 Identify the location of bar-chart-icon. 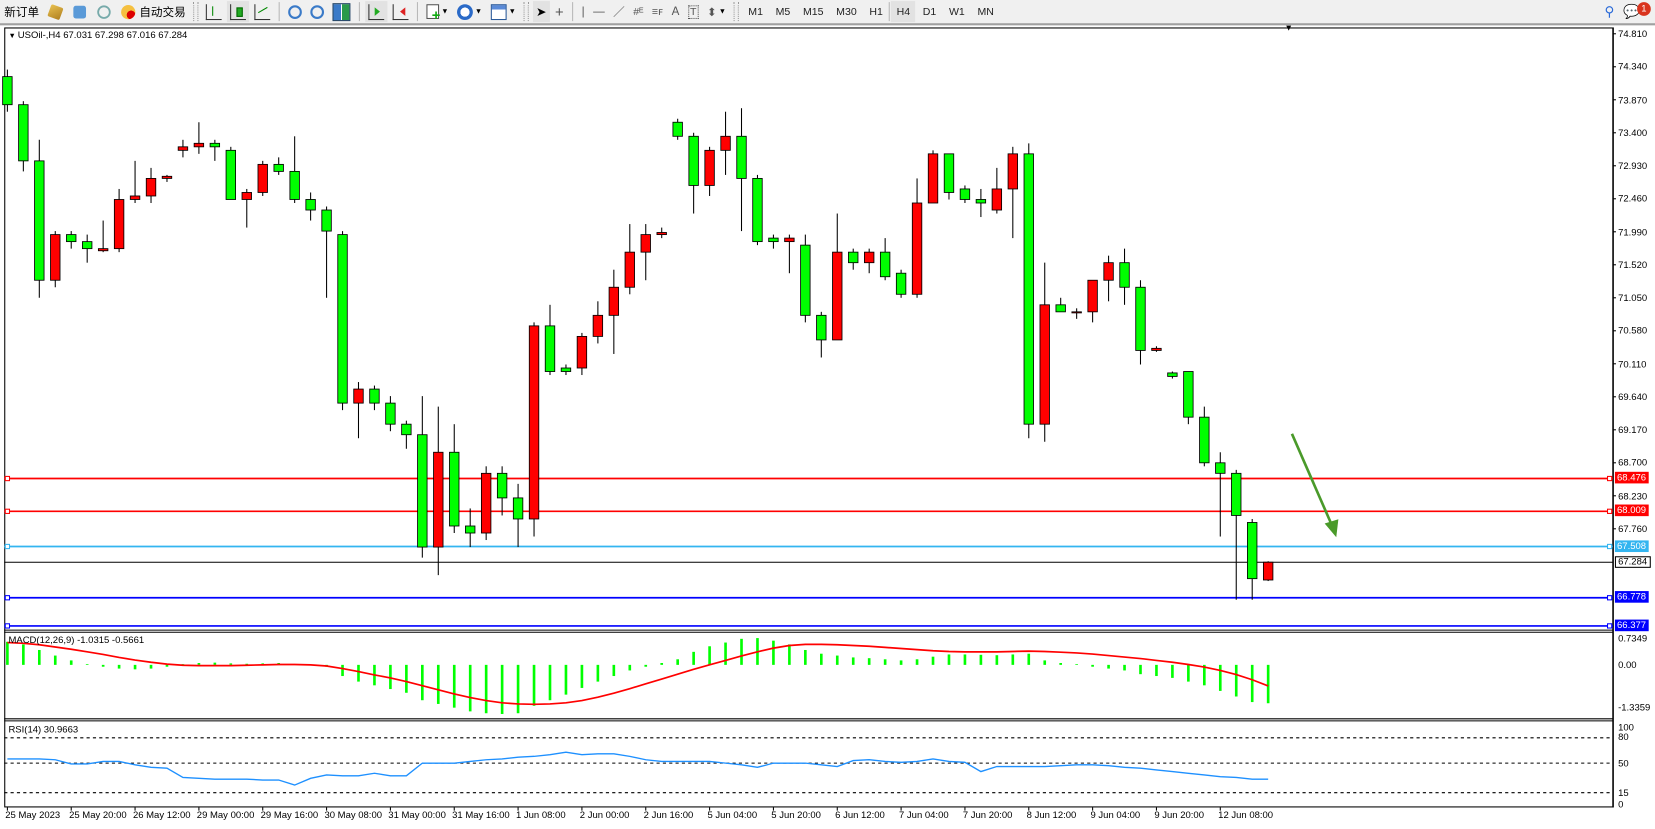
(213, 11).